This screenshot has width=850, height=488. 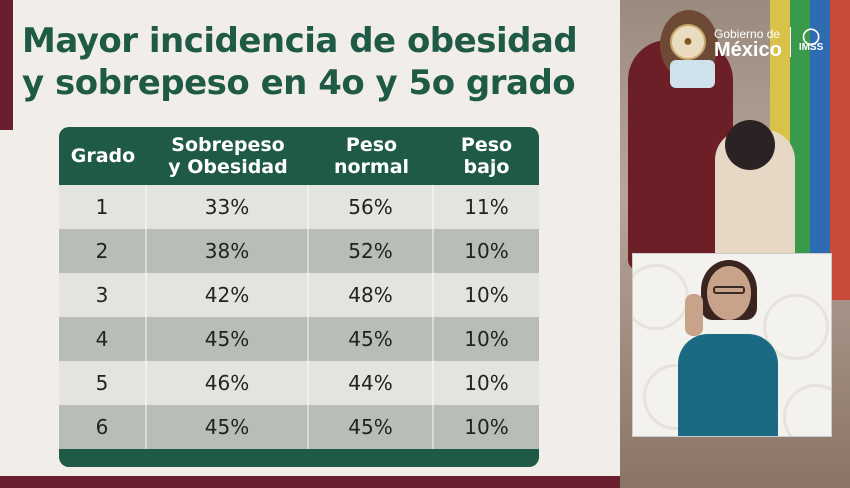 I want to click on table-row: 3 42% 48% 10%, so click(x=299, y=295).